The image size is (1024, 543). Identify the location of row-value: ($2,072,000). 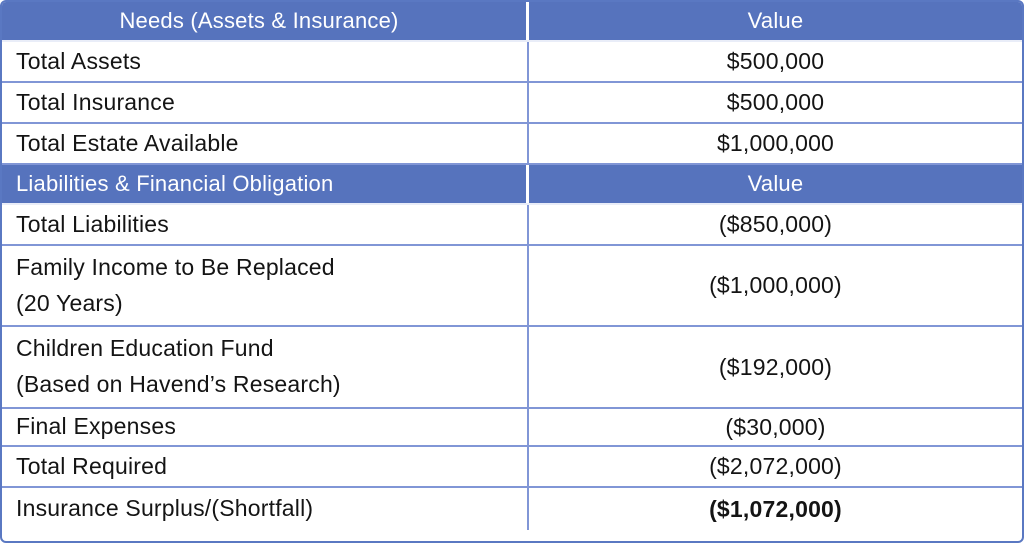
(775, 466).